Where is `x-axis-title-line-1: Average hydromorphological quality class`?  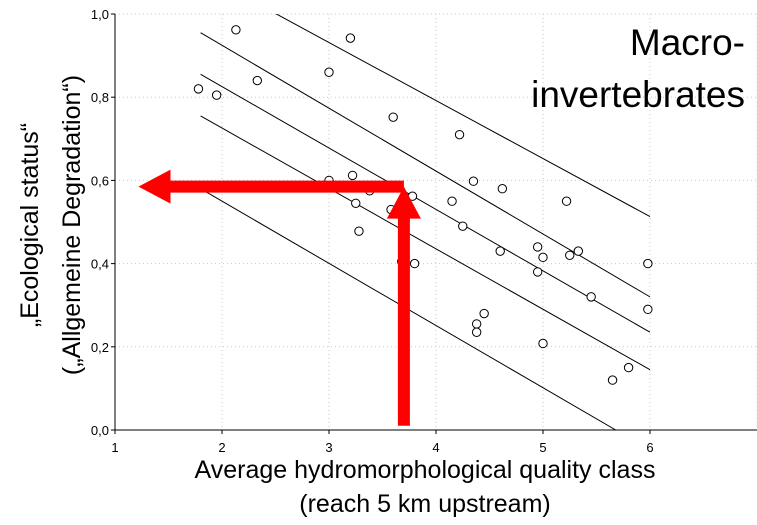 x-axis-title-line-1: Average hydromorphological quality class is located at coordinates (425, 470).